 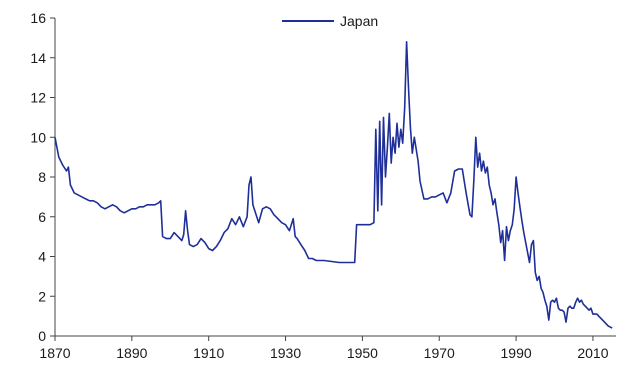 What do you see at coordinates (42, 296) in the screenshot?
I see `y-tick-label: 2` at bounding box center [42, 296].